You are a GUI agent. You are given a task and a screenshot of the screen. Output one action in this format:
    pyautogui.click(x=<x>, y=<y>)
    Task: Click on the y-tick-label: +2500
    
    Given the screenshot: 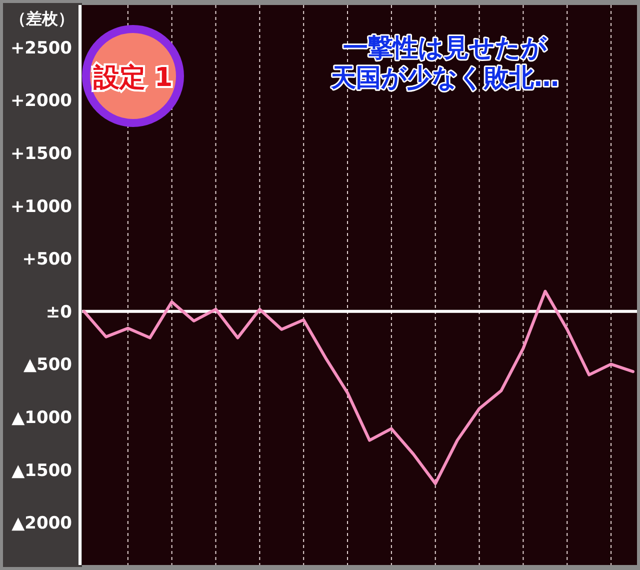 What is the action you would take?
    pyautogui.click(x=41, y=48)
    